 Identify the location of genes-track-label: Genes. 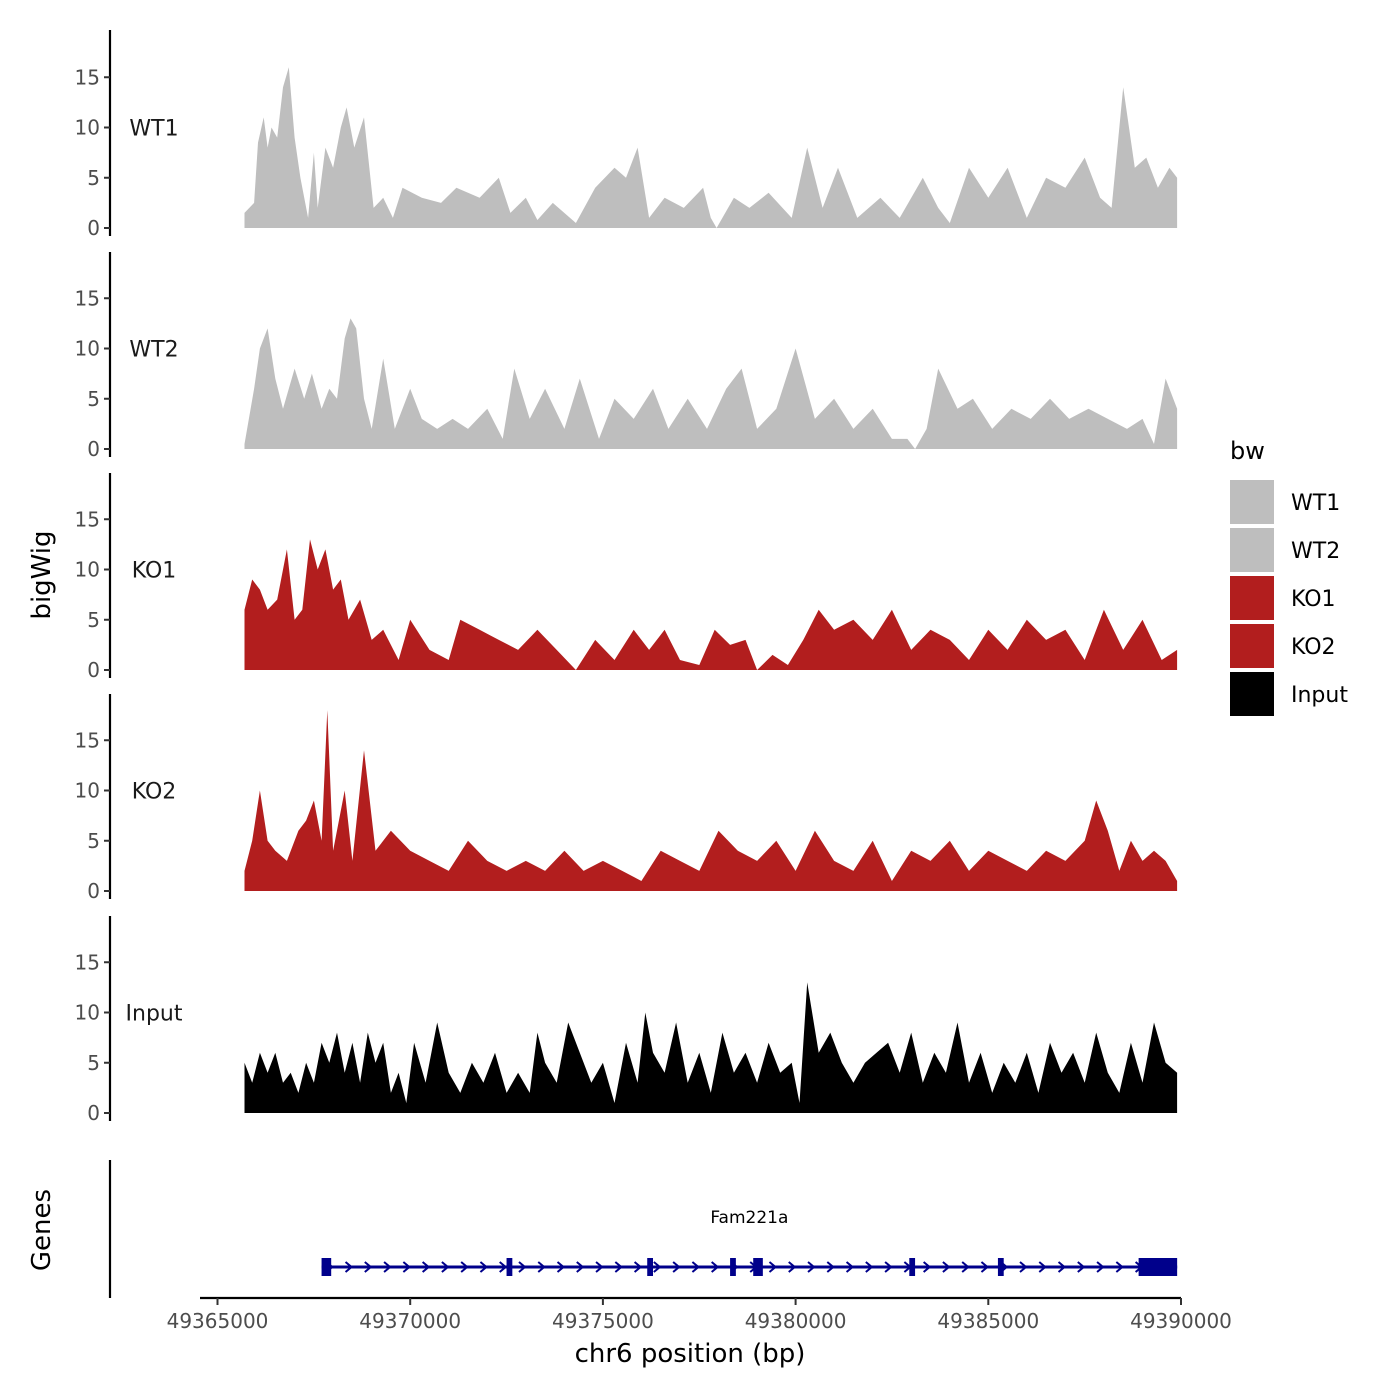
(42, 1230).